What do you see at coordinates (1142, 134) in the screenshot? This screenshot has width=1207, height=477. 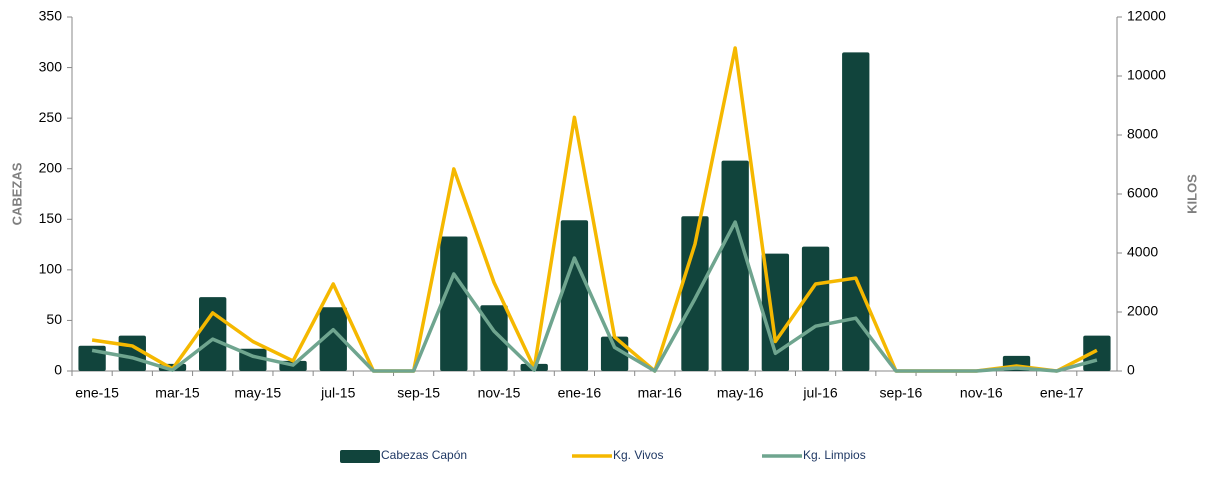 I see `y2-tick-label: 8000` at bounding box center [1142, 134].